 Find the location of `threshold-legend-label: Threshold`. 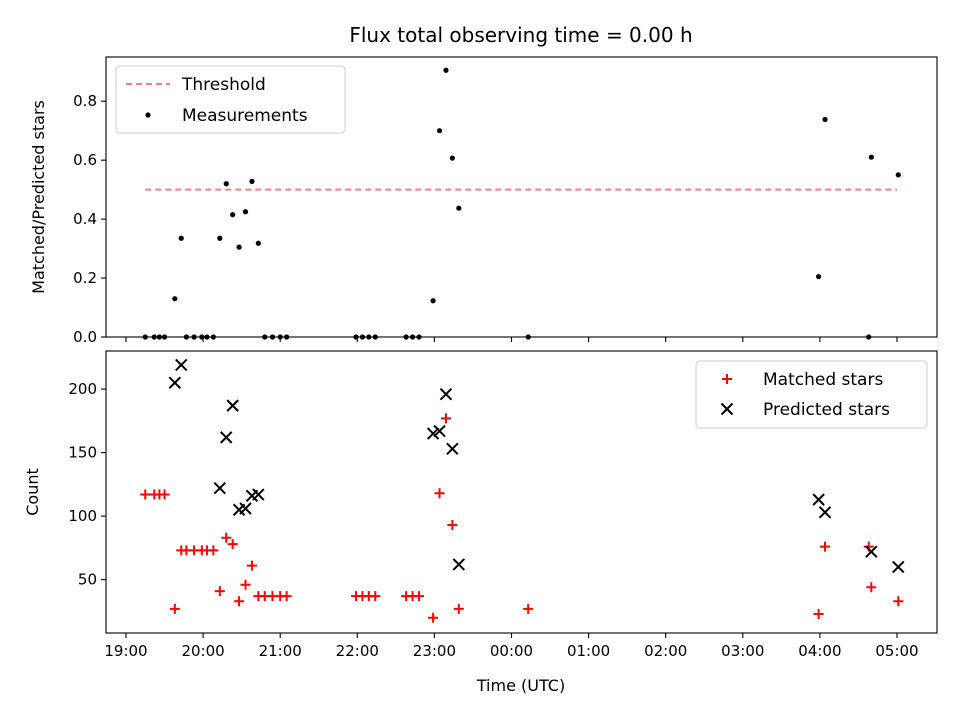

threshold-legend-label: Threshold is located at coordinates (223, 85).